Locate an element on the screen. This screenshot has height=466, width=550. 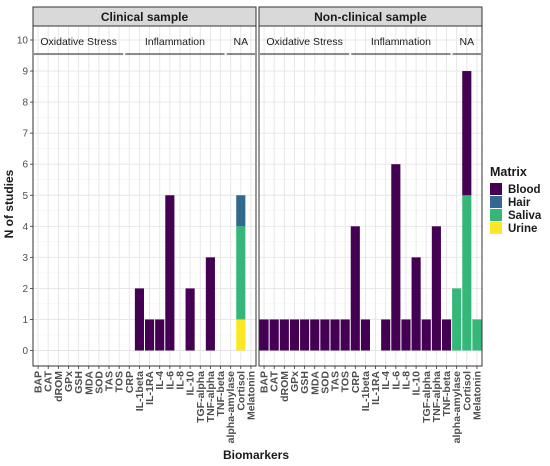
y-tick-label: 6 is located at coordinates (25, 165).